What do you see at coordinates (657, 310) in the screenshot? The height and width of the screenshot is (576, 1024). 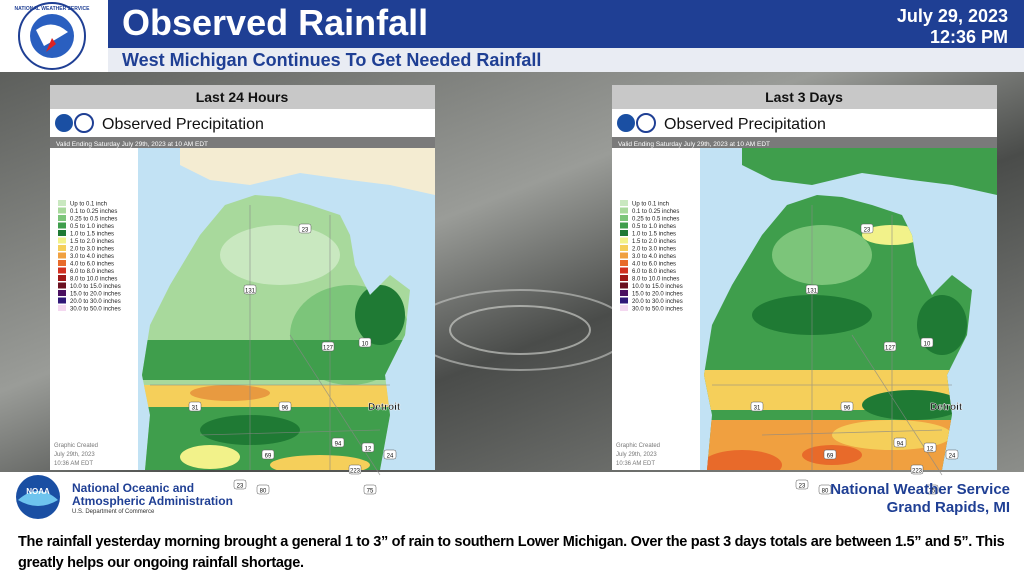 I see `legend-label: 30.0 to 50.0 inches` at bounding box center [657, 310].